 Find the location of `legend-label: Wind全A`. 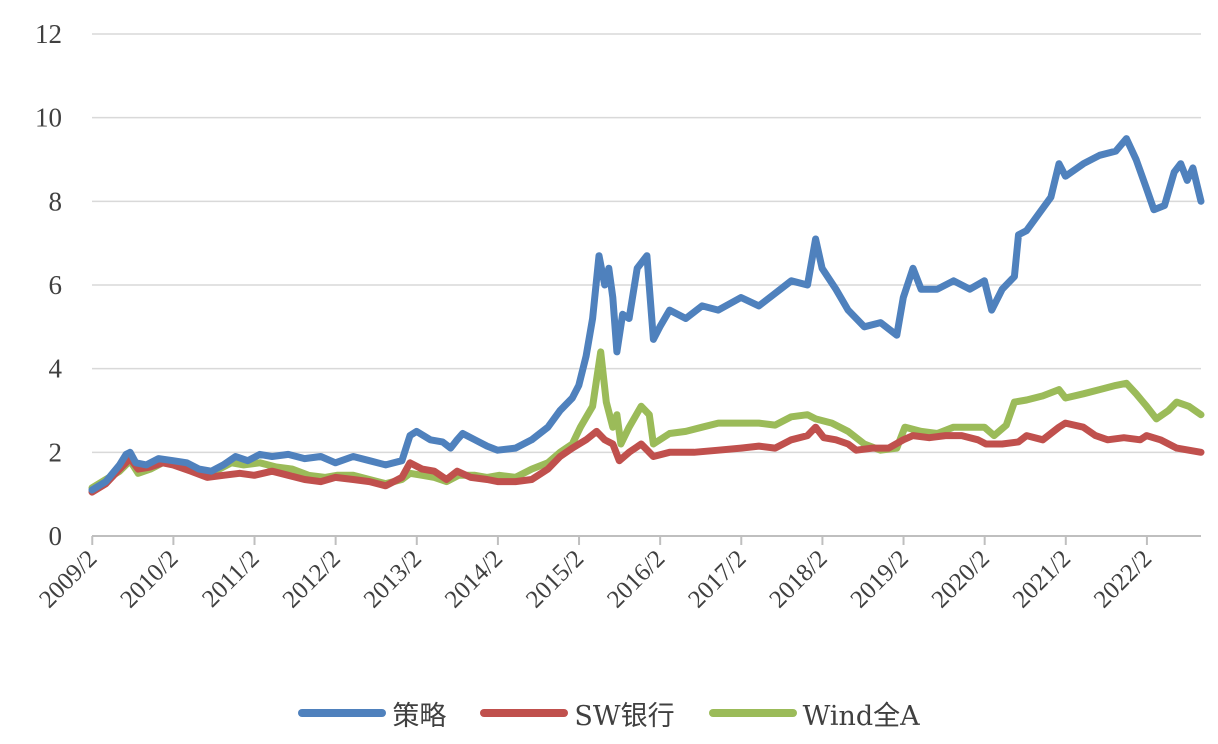

legend-label: Wind全A is located at coordinates (861, 716).